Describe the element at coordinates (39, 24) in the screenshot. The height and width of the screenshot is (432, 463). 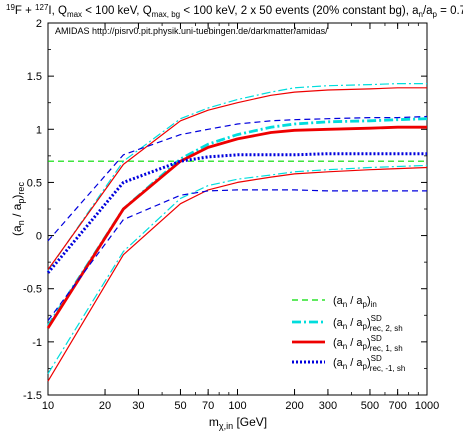
I see `y-tick-label: 2` at that location.